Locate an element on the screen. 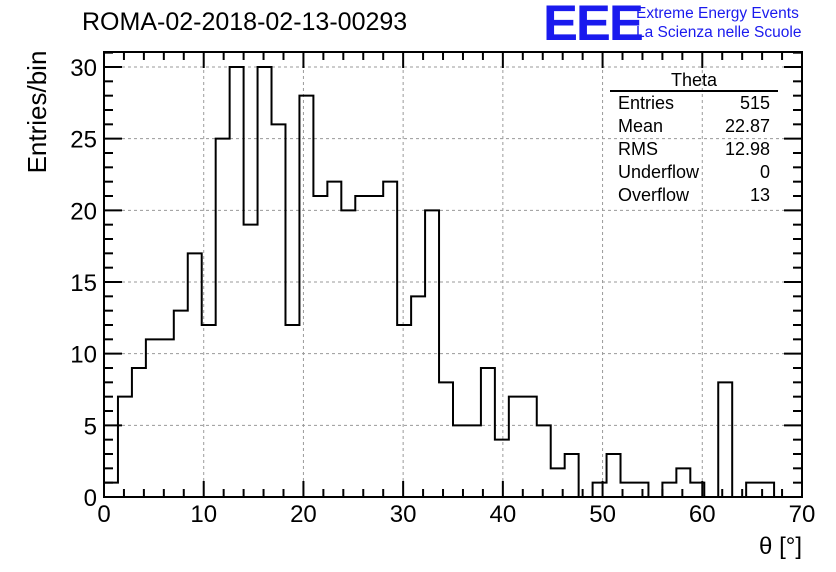 The height and width of the screenshot is (572, 836). logo-caption-line1: Extreme Energy Events is located at coordinates (717, 13).